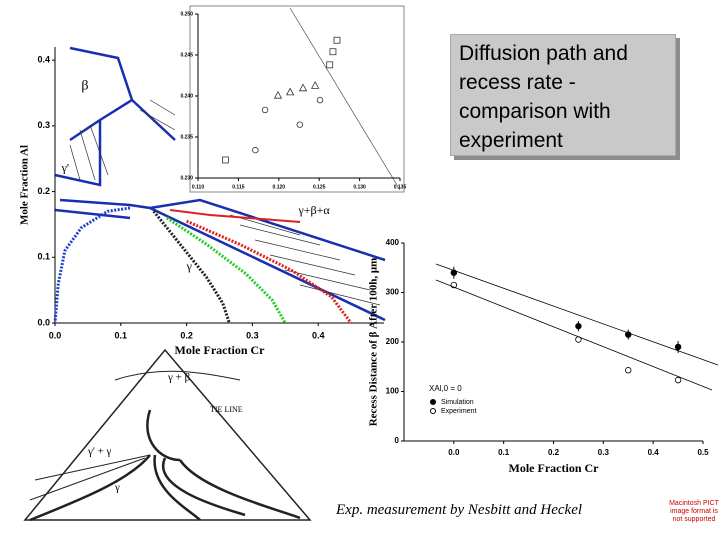  What do you see at coordinates (99, 452) in the screenshot?
I see `ternary-label: γ' + γ` at bounding box center [99, 452].